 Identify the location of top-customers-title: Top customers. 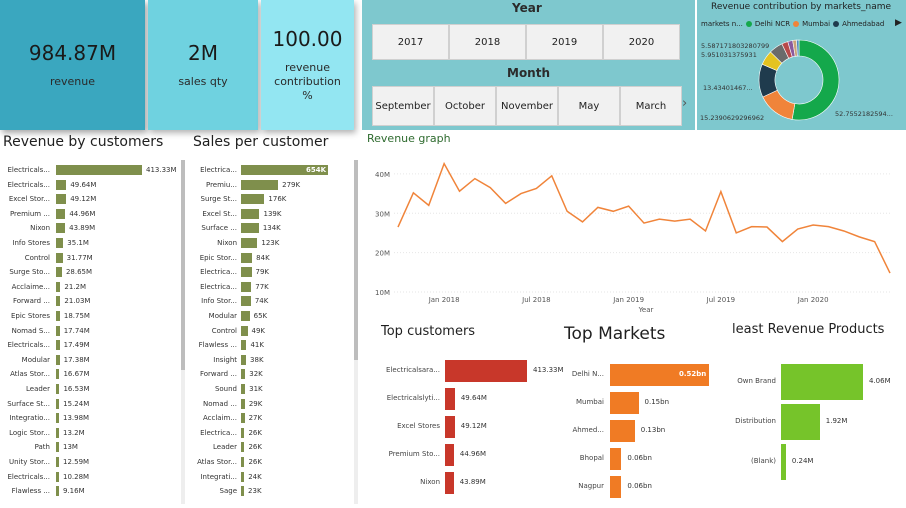
(428, 331).